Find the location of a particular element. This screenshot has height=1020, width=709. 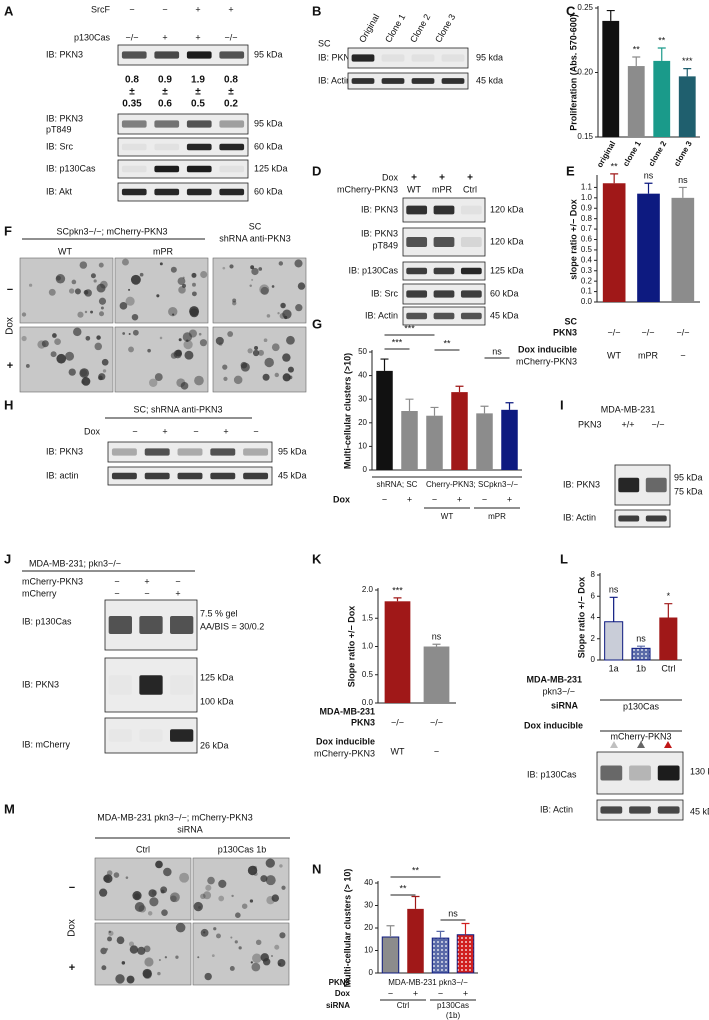

label: IB: p130Cas is located at coordinates (71, 168).